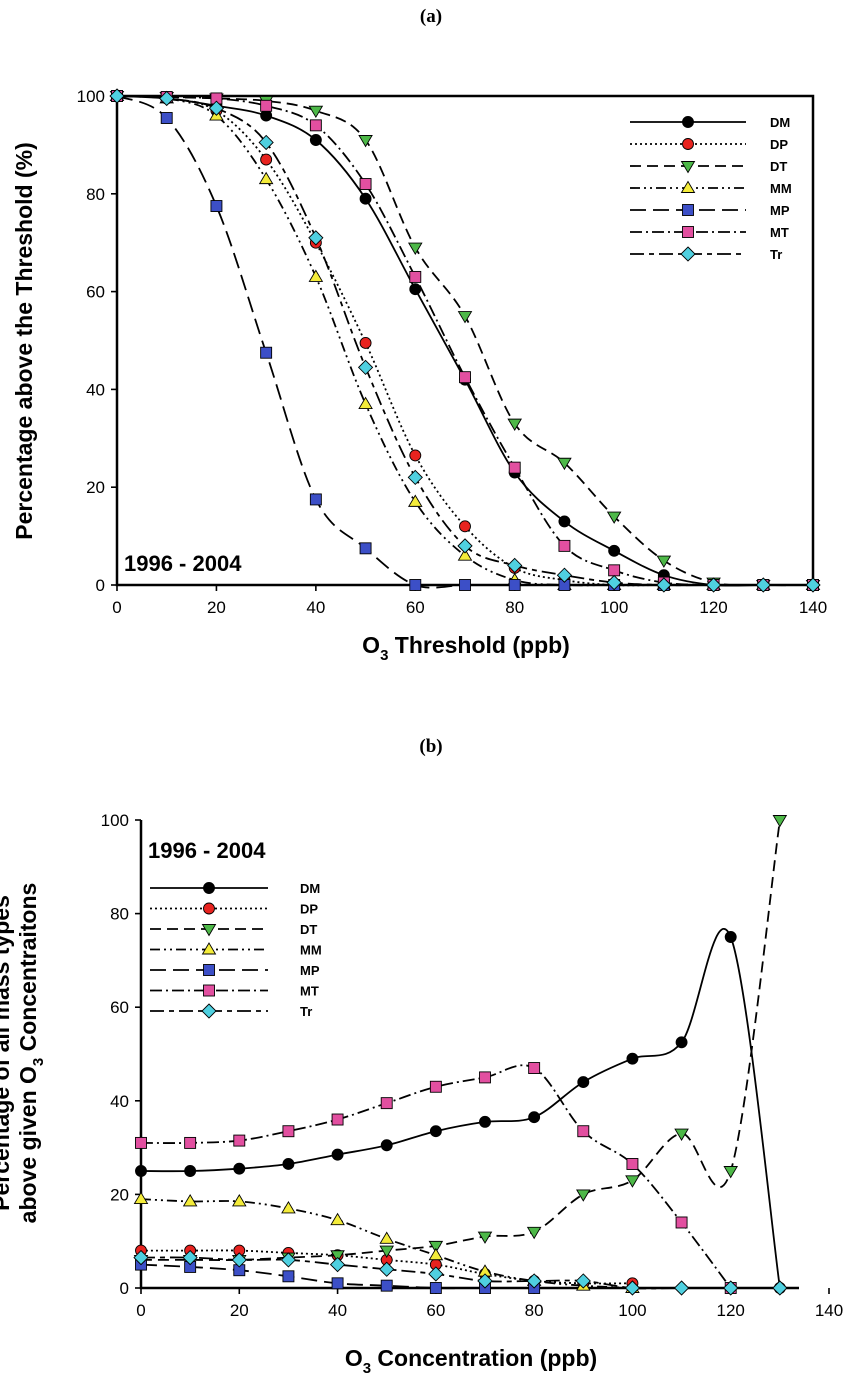 This screenshot has height=1384, width=861. Describe the element at coordinates (779, 232) in the screenshot. I see `panel-a-legend-label-mt: MT` at that location.